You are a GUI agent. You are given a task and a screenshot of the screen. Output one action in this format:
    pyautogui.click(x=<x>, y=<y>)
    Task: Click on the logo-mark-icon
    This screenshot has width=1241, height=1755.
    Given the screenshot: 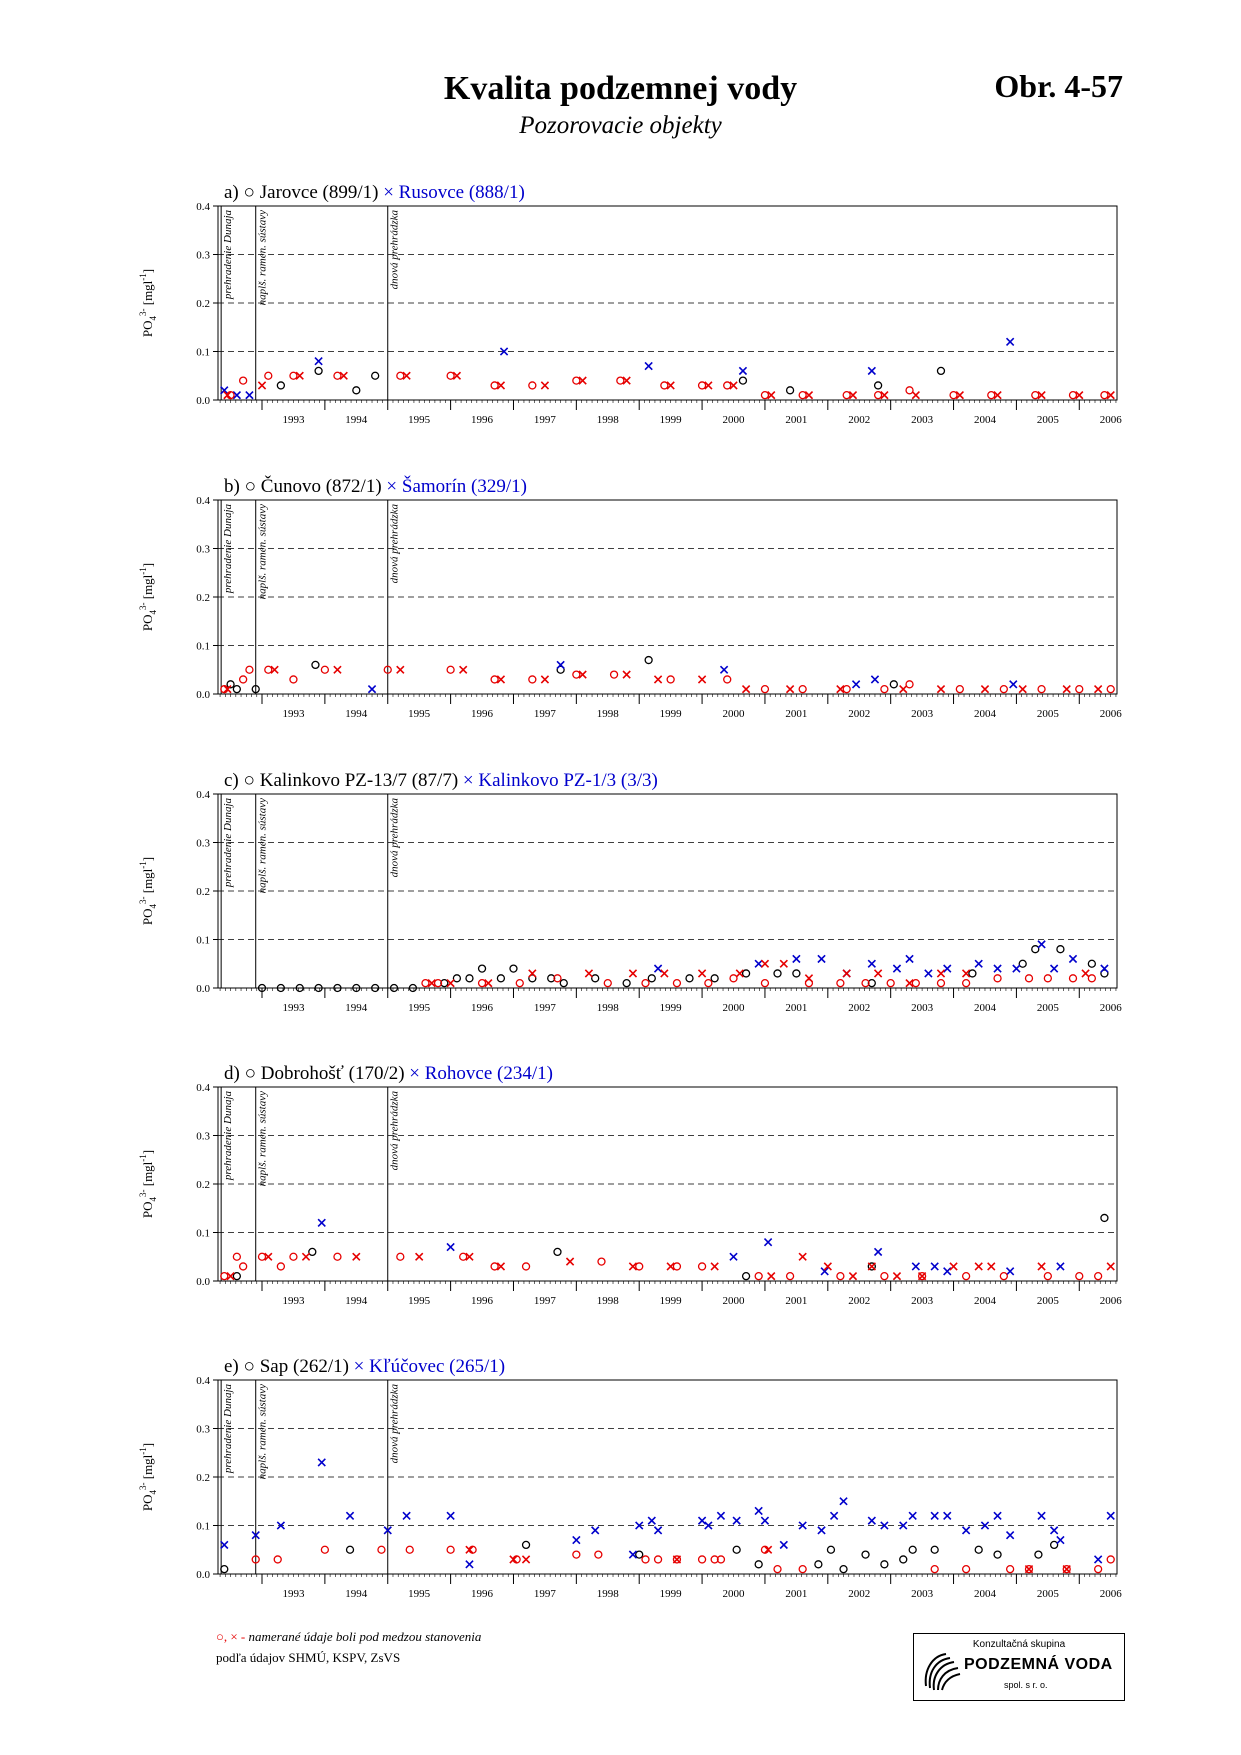 What is the action you would take?
    pyautogui.click(x=942, y=1672)
    